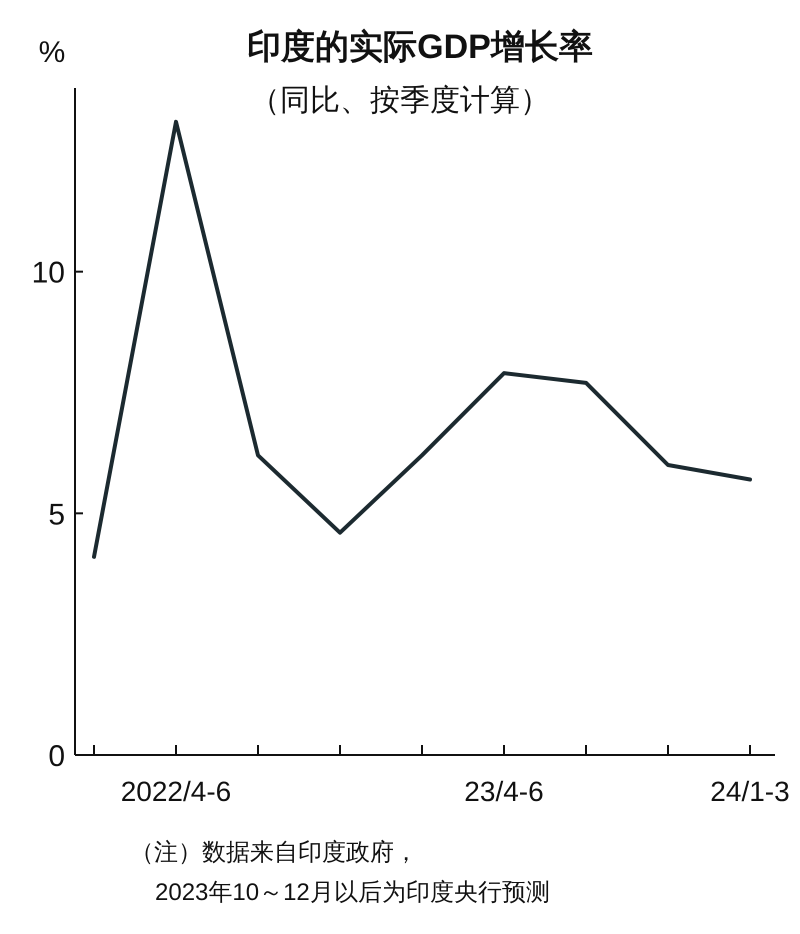 The width and height of the screenshot is (800, 934). I want to click on title: 印度的实际GDP增长率, so click(420, 47).